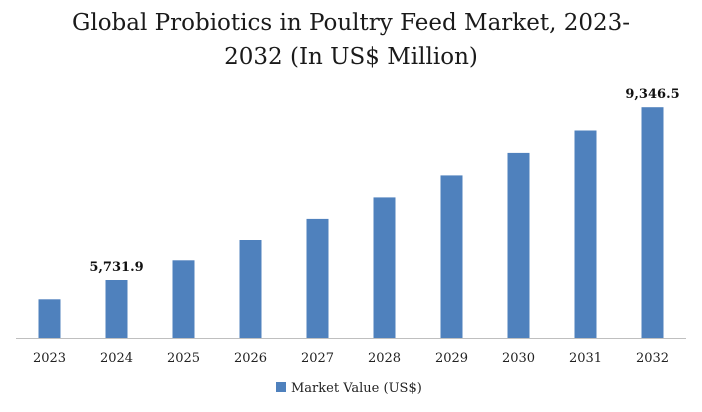 The height and width of the screenshot is (412, 702). I want to click on bar-2024, so click(116, 309).